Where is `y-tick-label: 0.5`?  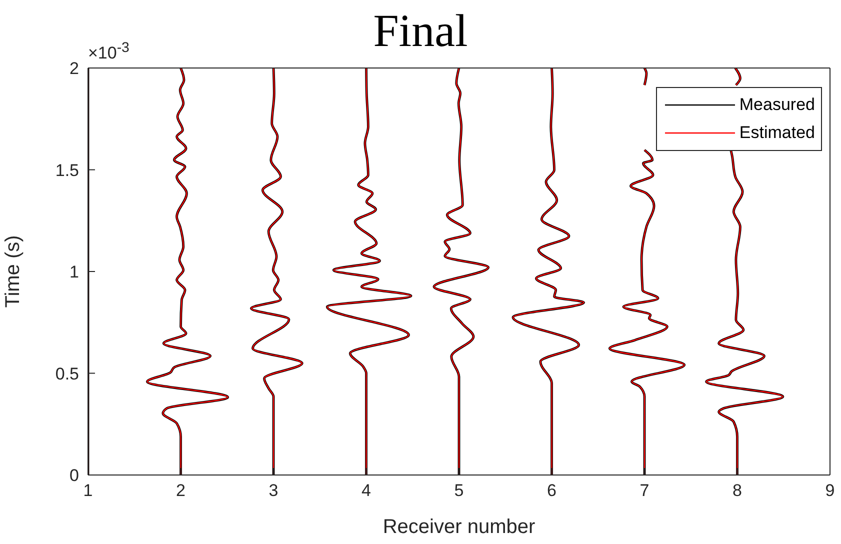
y-tick-label: 0.5 is located at coordinates (67, 374).